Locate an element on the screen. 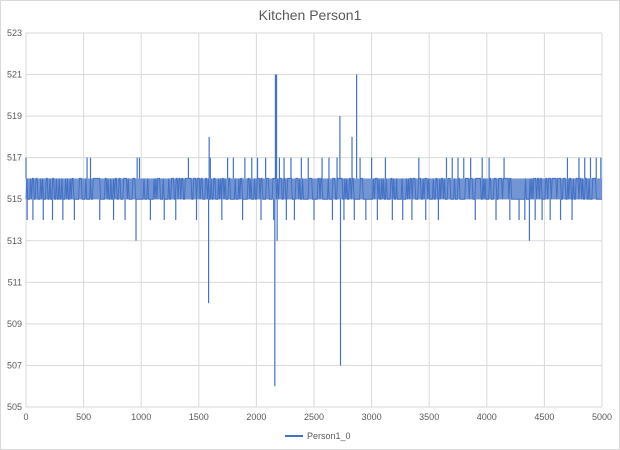 This screenshot has height=450, width=620. chart-title: Kitchen Person1 is located at coordinates (310, 15).